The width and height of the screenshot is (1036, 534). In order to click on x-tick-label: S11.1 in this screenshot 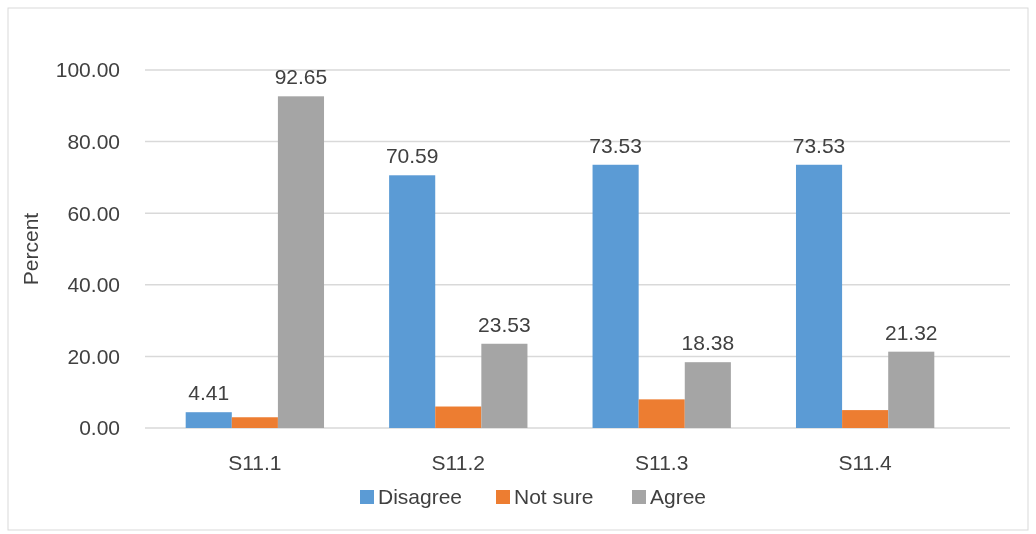, I will do `click(255, 462)`.